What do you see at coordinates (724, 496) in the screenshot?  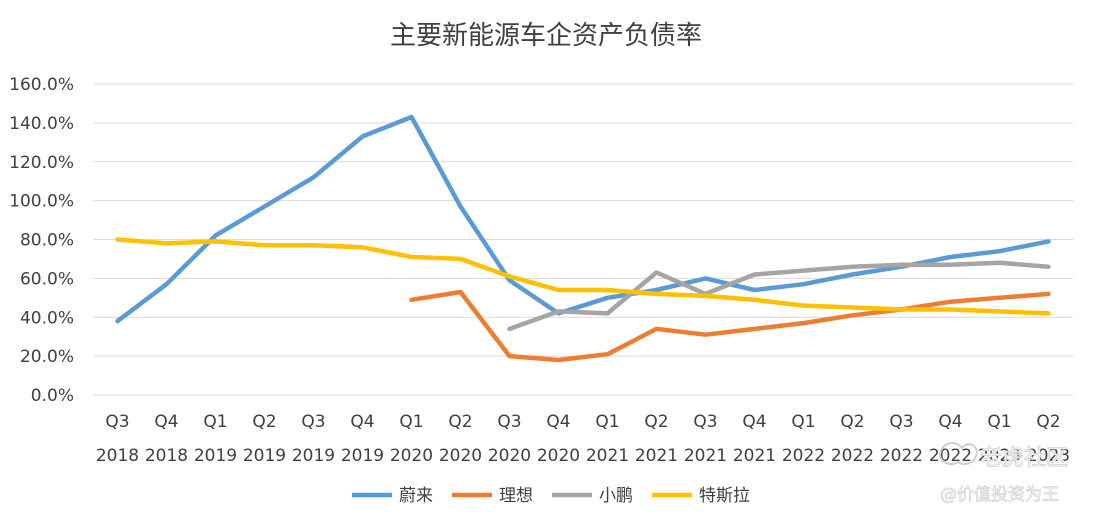 I see `legend-label: 特斯拉` at bounding box center [724, 496].